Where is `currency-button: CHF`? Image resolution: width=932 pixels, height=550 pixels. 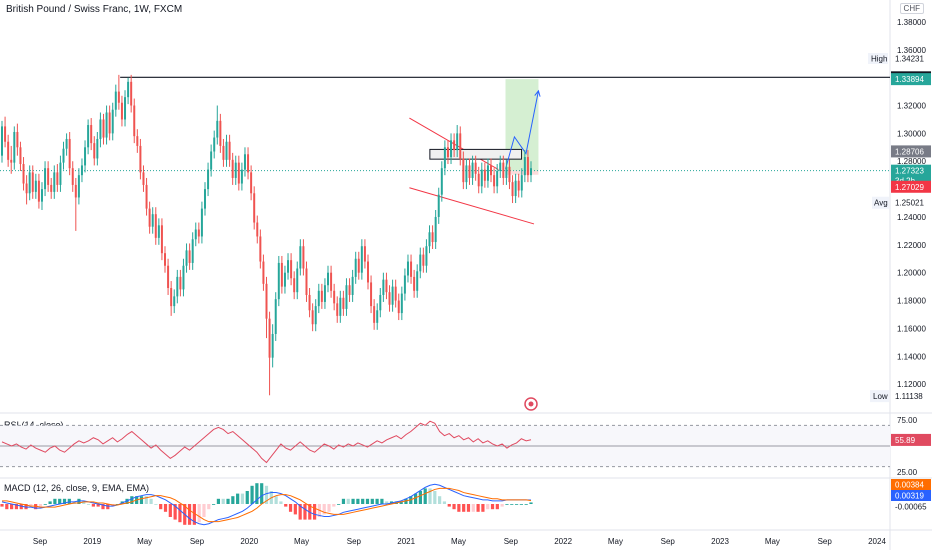 currency-button: CHF is located at coordinates (911, 8).